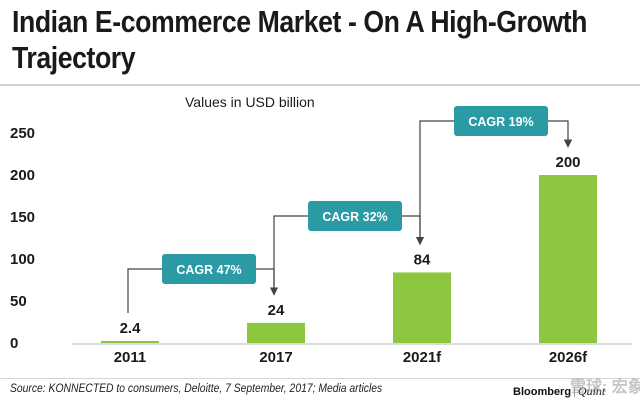 This screenshot has height=403, width=640. What do you see at coordinates (422, 259) in the screenshot?
I see `data-label-2021f: 84` at bounding box center [422, 259].